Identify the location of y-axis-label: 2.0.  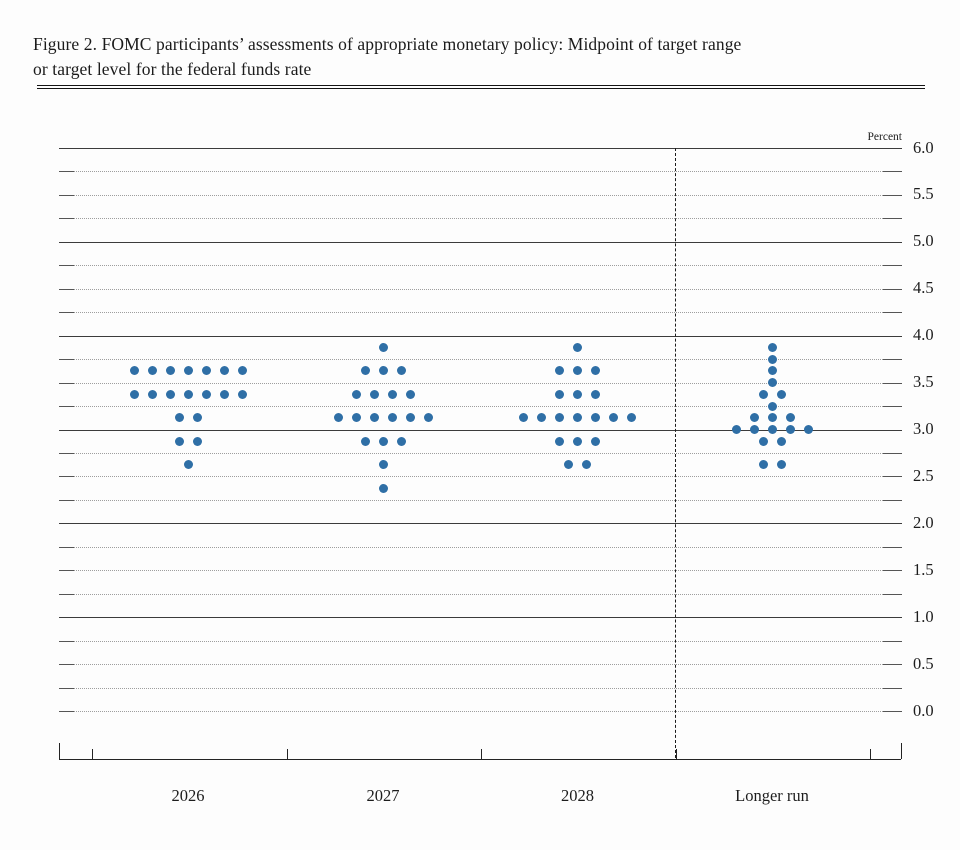
(923, 522).